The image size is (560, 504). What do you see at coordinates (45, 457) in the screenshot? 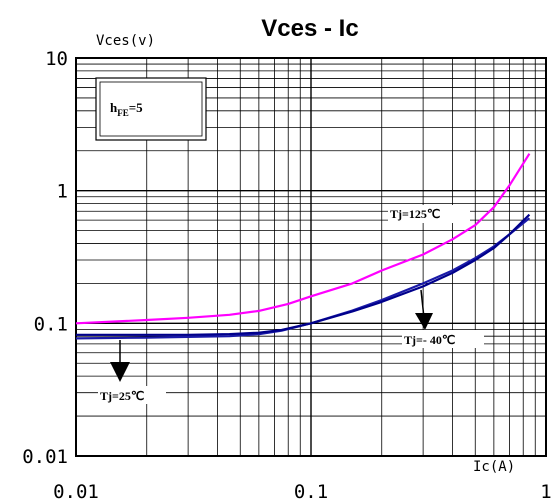
I see `y-tick-label: 0.01` at bounding box center [45, 457].